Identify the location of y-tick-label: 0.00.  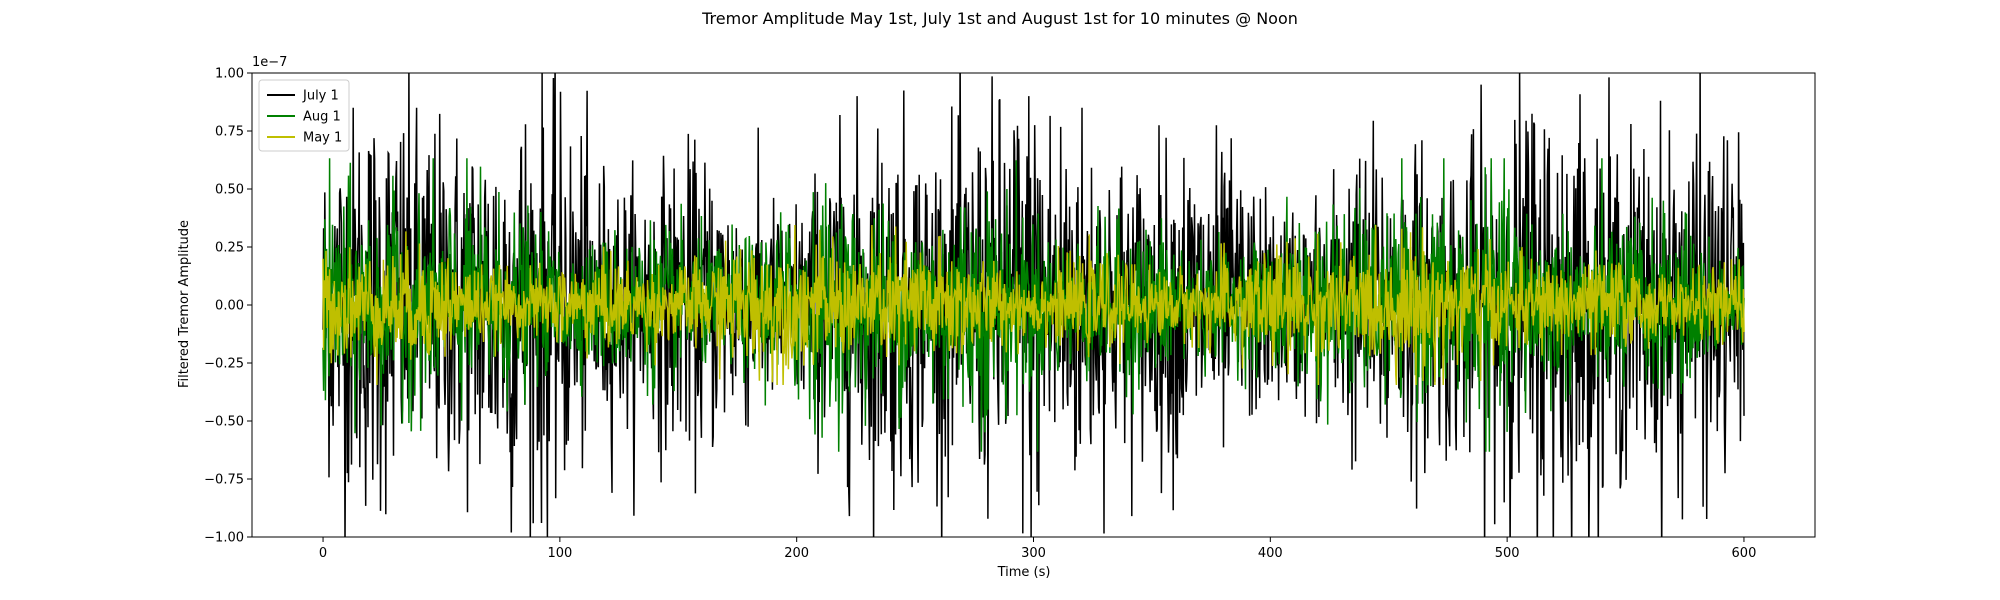
(229, 306).